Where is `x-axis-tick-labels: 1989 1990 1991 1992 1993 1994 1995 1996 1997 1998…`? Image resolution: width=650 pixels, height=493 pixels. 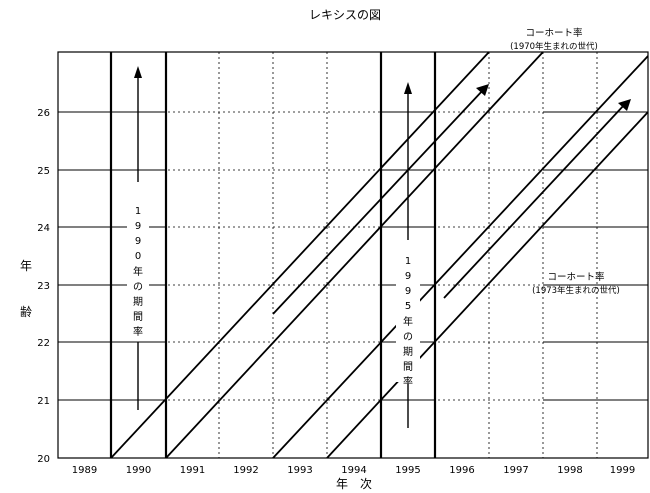
x-axis-tick-labels: 1989 1990 1991 1992 1993 1994 1995 1996 1997 1998… is located at coordinates (353, 470).